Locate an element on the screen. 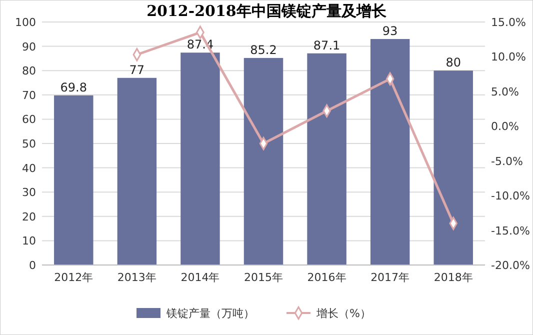 The height and width of the screenshot is (335, 533). y2-tick-label: 5.0% is located at coordinates (505, 91).